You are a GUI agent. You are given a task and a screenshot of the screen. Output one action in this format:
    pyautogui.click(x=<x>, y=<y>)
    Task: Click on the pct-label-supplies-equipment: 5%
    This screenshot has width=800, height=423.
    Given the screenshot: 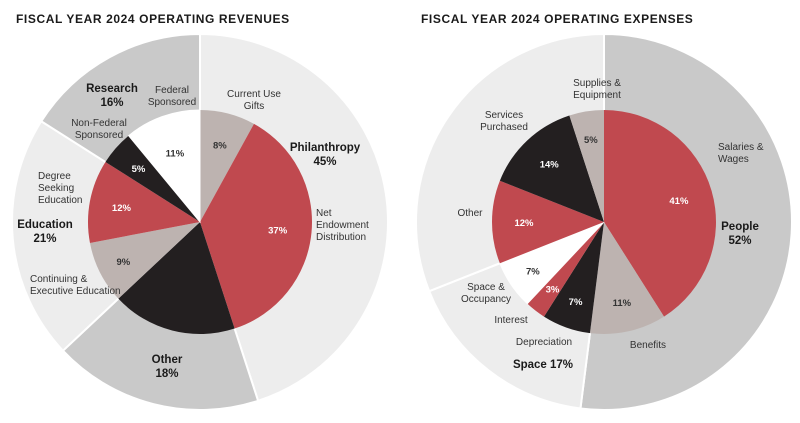 What is the action you would take?
    pyautogui.click(x=591, y=140)
    